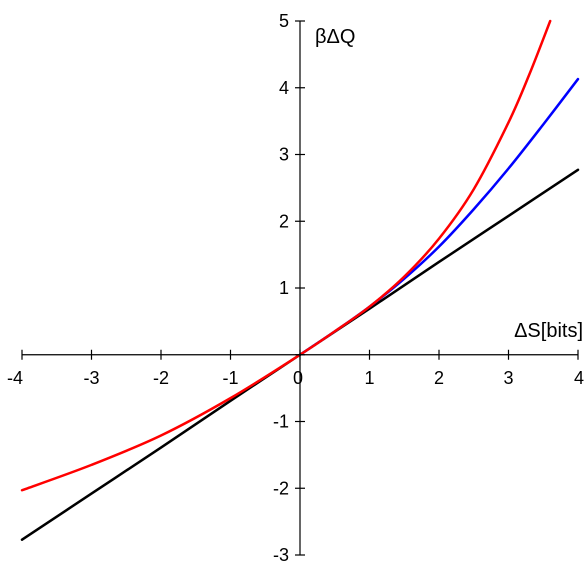 The height and width of the screenshot is (566, 586). What do you see at coordinates (439, 378) in the screenshot?
I see `x-tick-label: 2` at bounding box center [439, 378].